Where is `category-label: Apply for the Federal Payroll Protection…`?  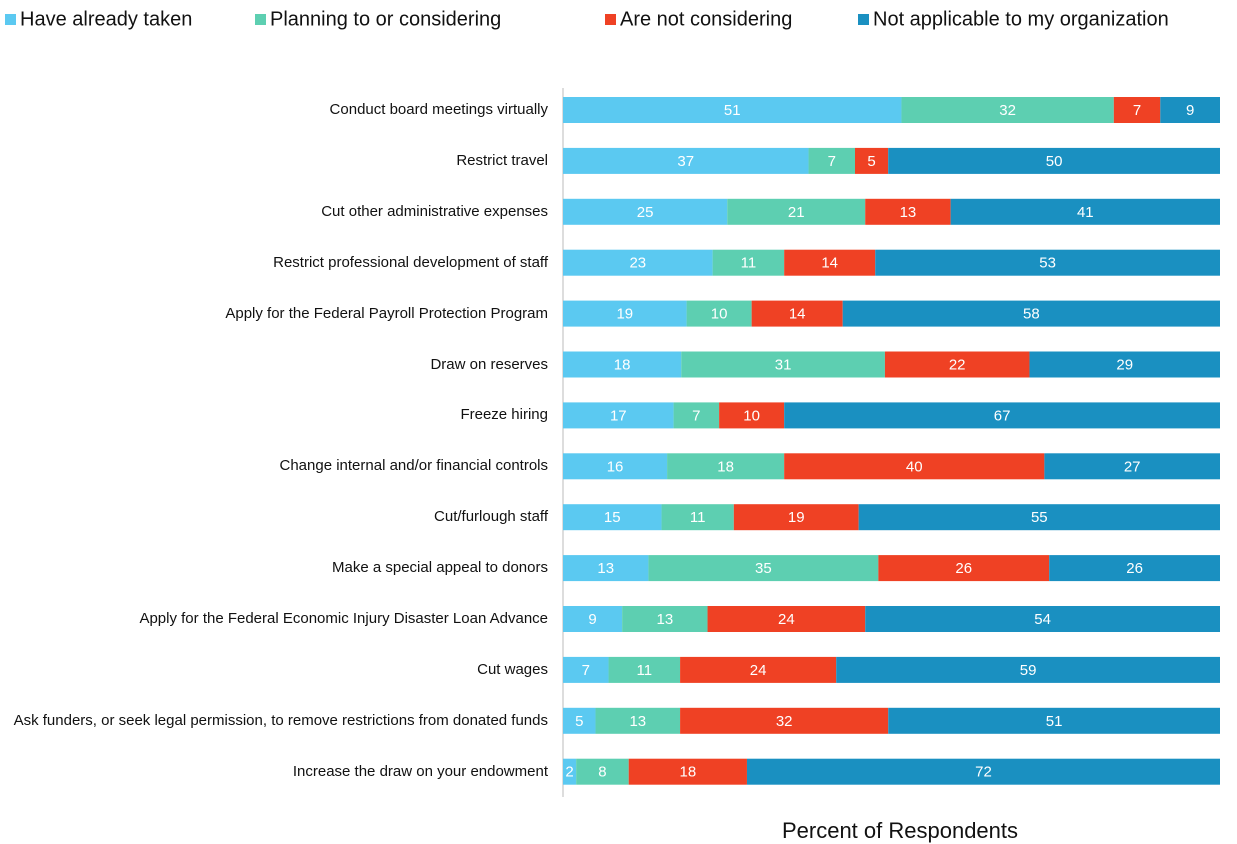 category-label: Apply for the Federal Payroll Protection… is located at coordinates (386, 313).